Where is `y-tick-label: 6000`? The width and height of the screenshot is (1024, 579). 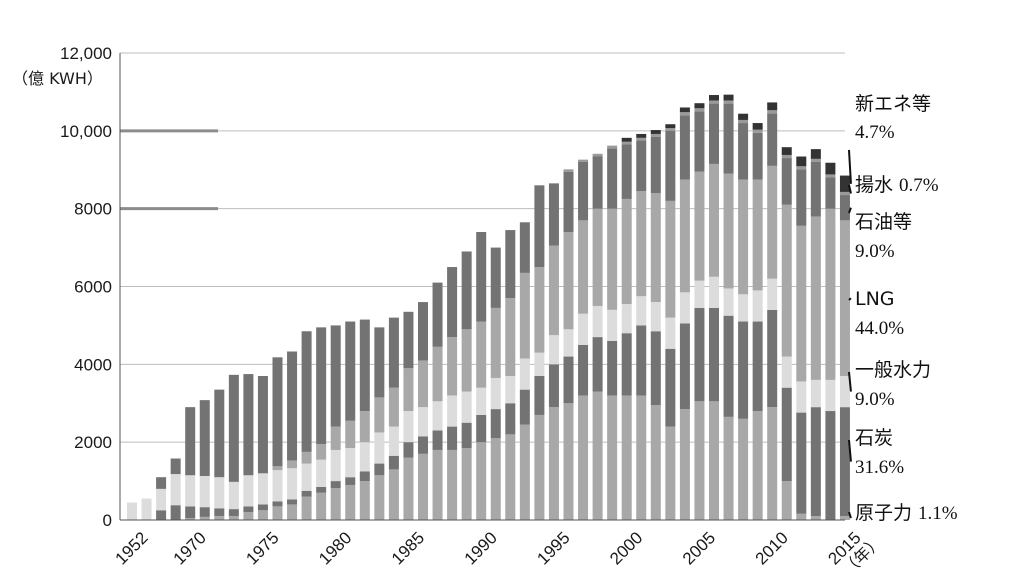 y-tick-label: 6000 is located at coordinates (93, 287).